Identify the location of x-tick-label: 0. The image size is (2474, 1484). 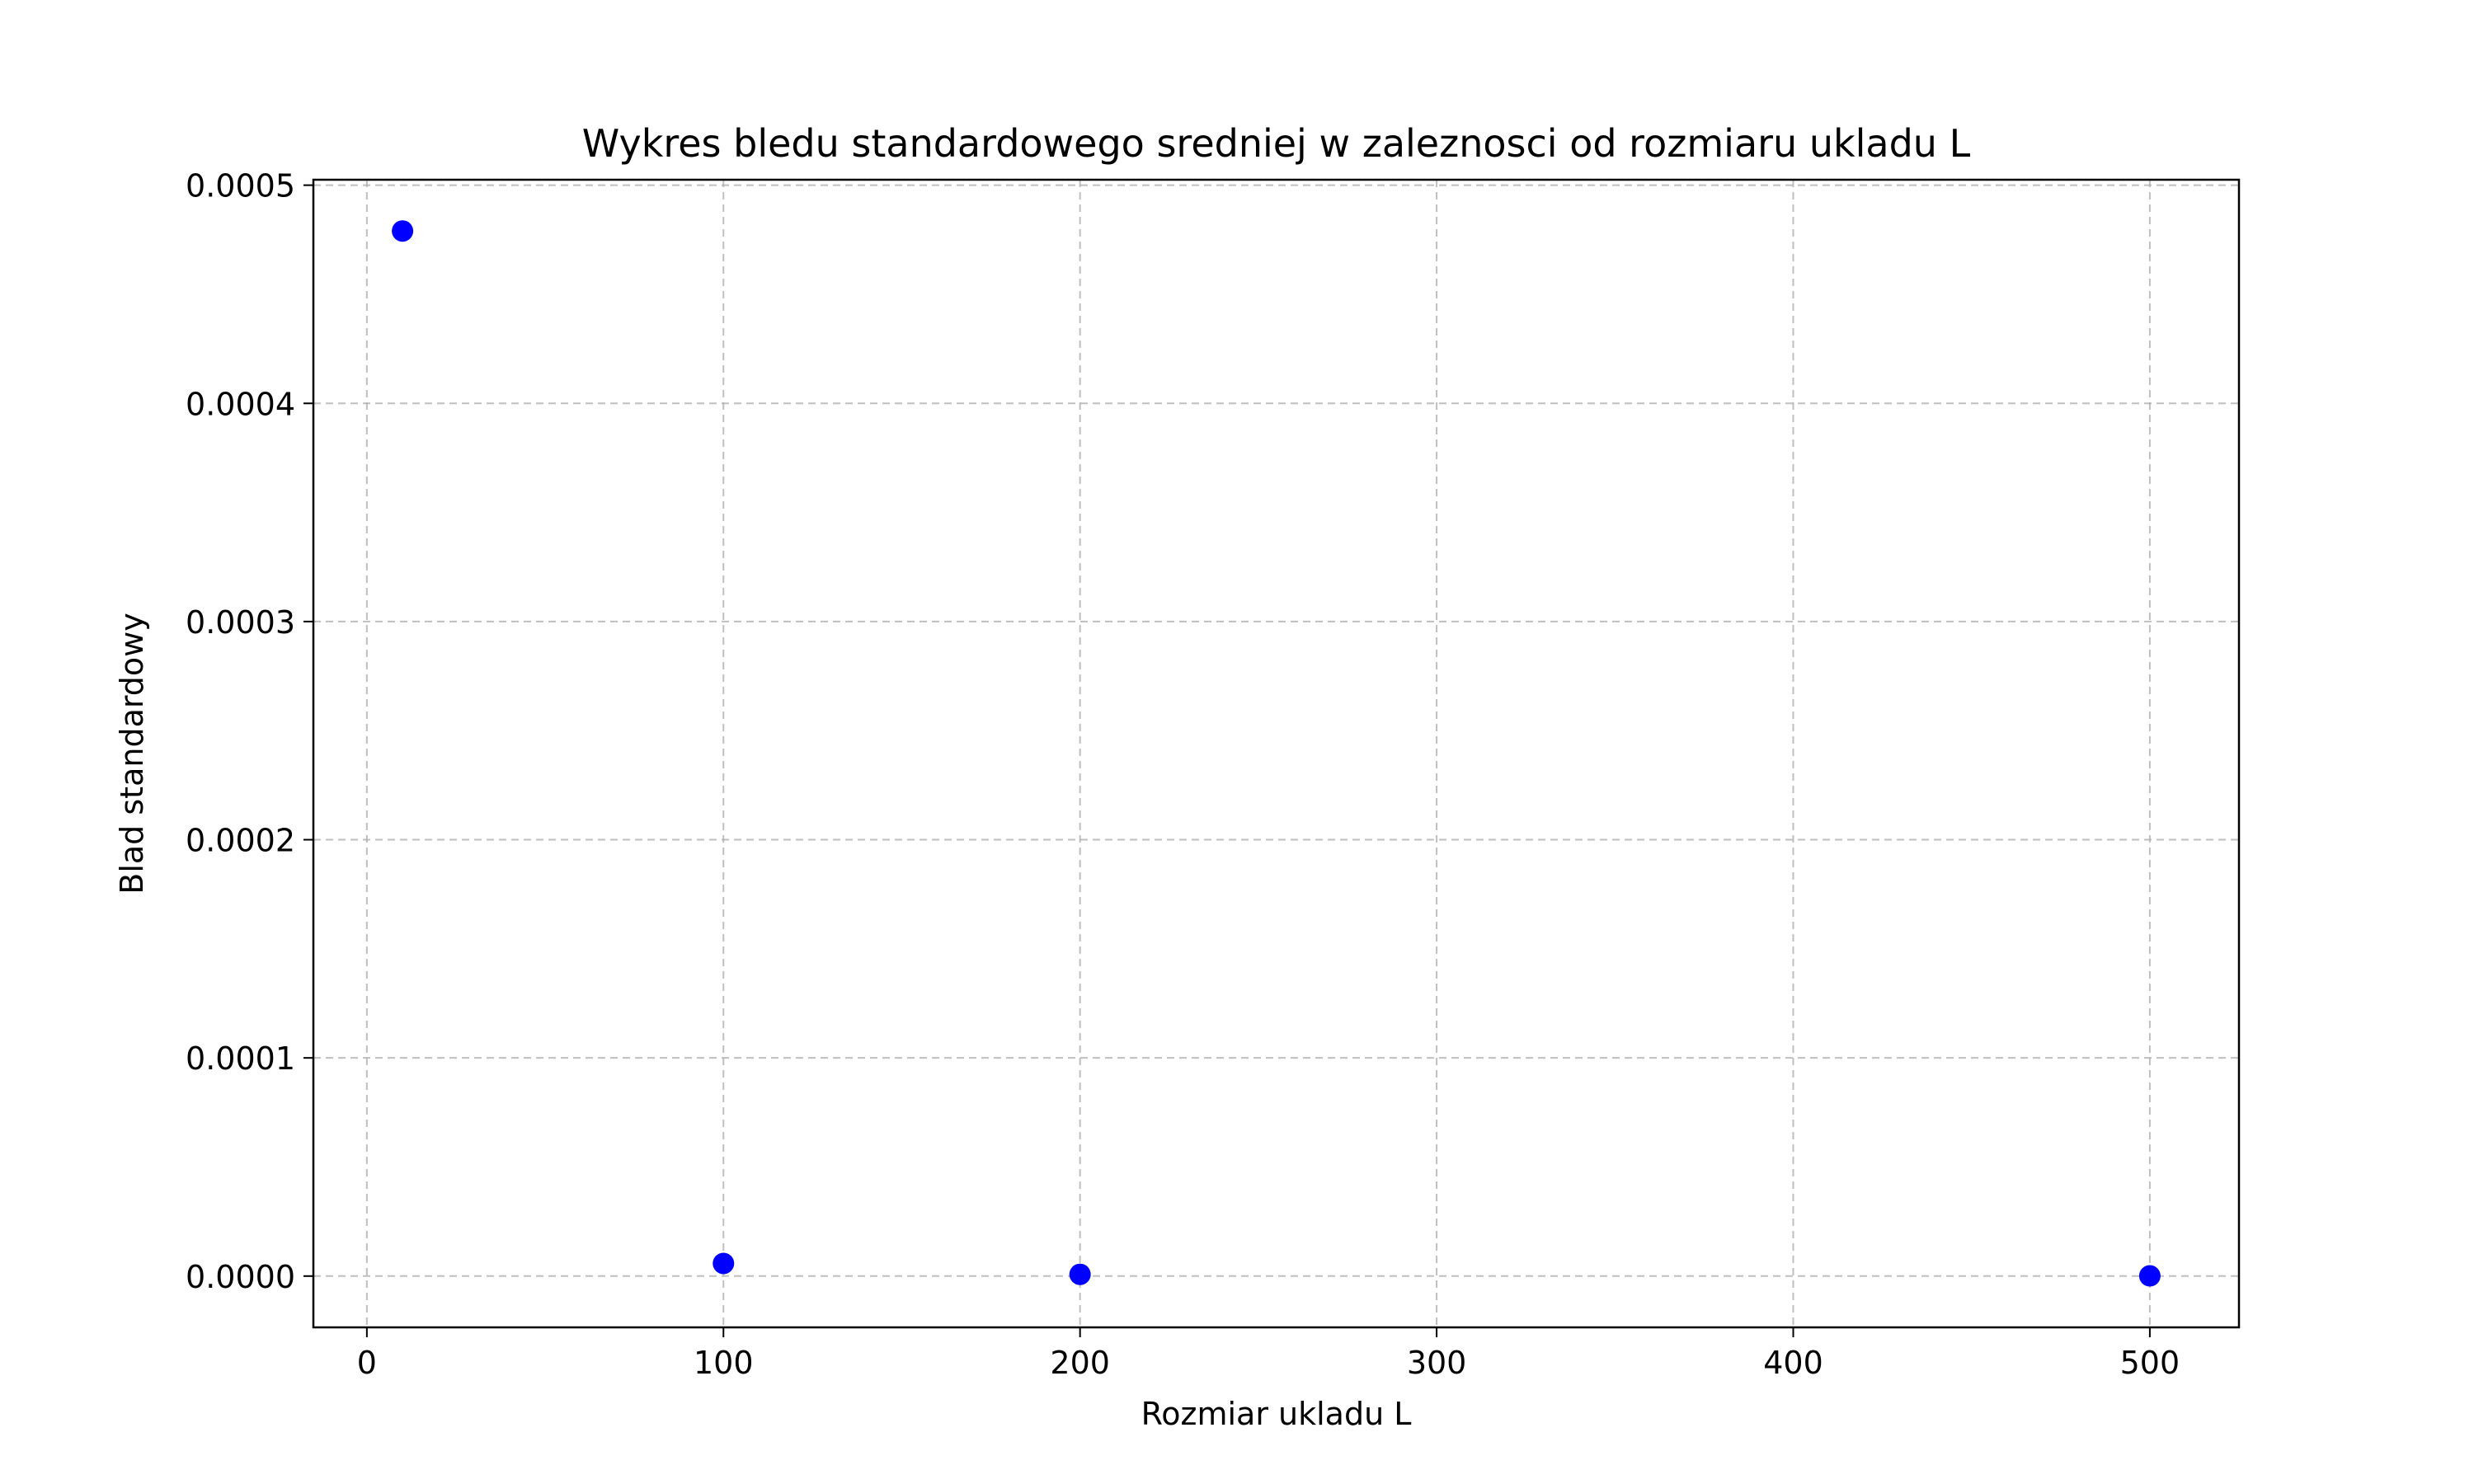
(367, 1363).